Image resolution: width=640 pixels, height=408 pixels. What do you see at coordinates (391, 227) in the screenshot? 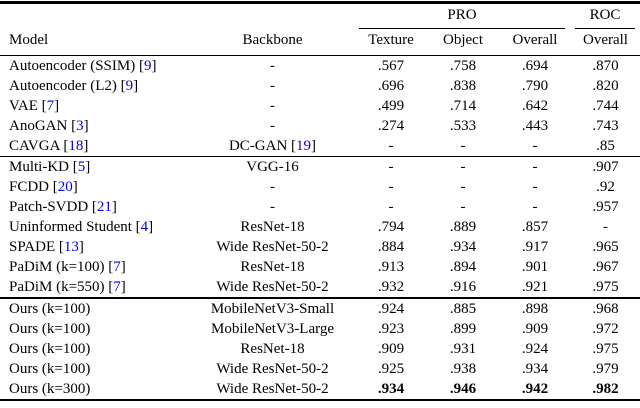
I see `texture-value: .794` at bounding box center [391, 227].